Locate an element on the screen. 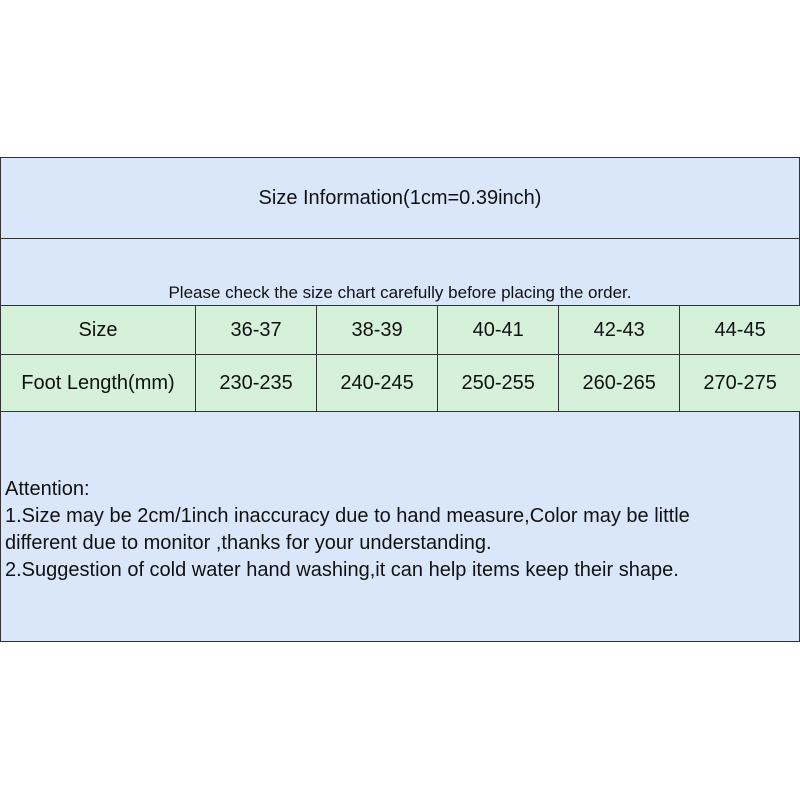 This screenshot has width=800, height=800. table-cell: 38-39 is located at coordinates (377, 330).